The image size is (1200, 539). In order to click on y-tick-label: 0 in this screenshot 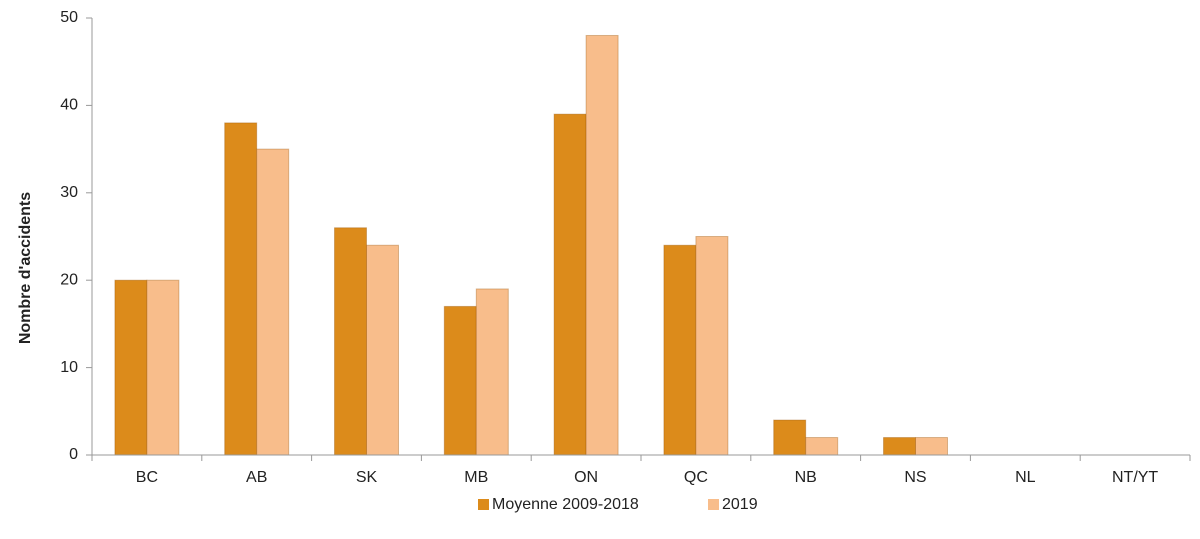, I will do `click(73, 454)`.